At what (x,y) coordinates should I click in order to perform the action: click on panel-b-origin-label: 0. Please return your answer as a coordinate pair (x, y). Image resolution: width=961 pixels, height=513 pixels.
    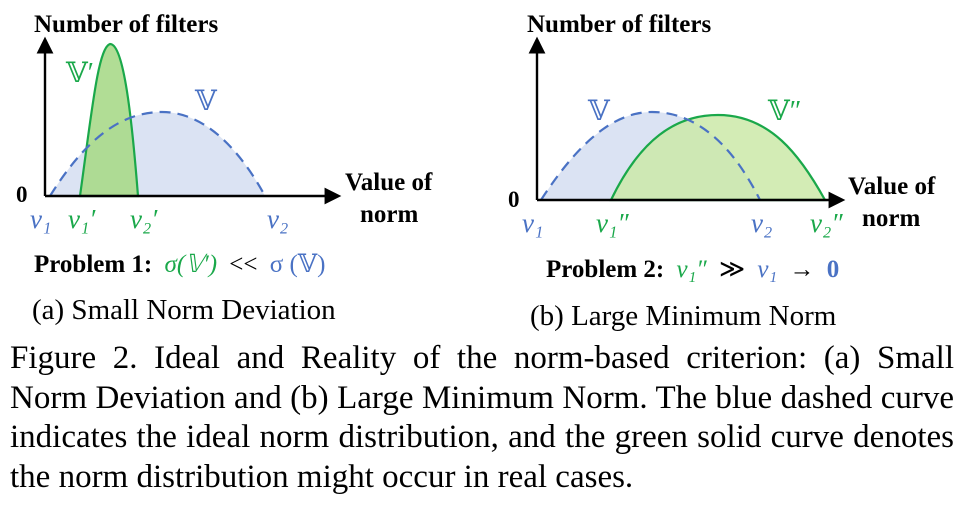
    Looking at the image, I should click on (514, 199).